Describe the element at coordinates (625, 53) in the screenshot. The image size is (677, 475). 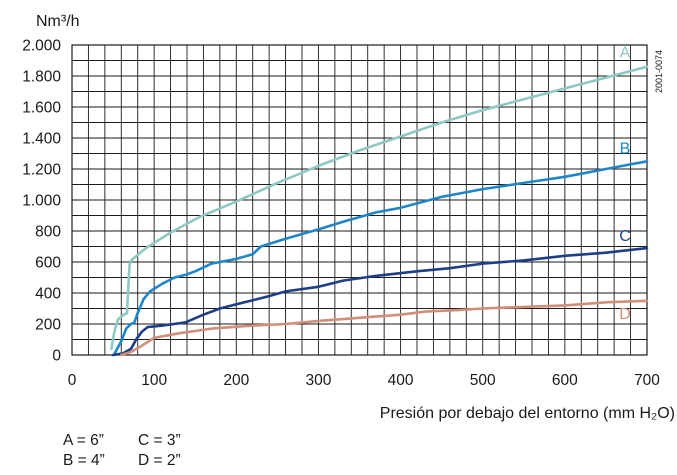
I see `series-label-a: A` at that location.